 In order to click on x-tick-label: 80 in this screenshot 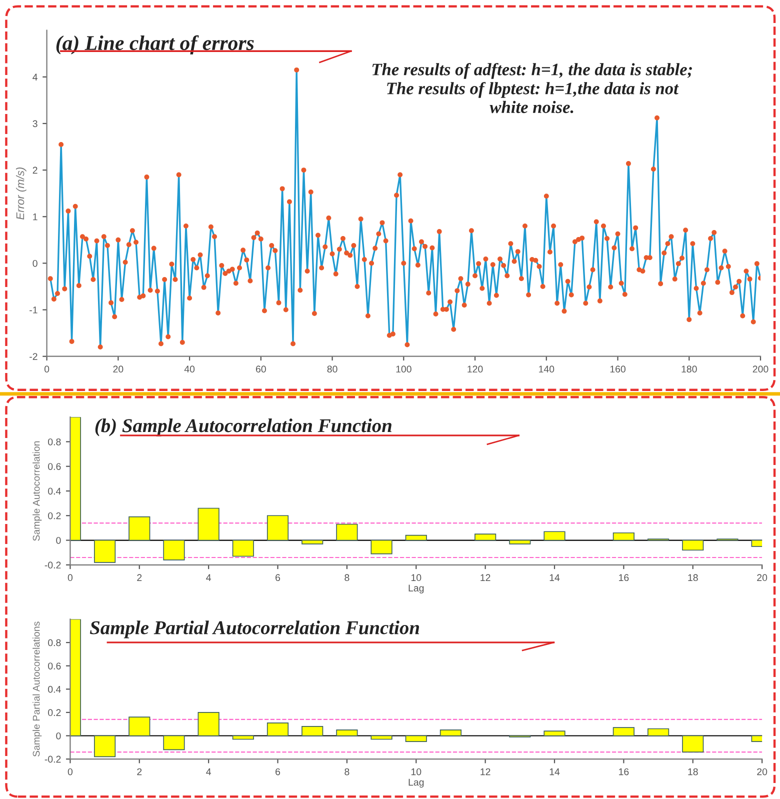, I will do `click(332, 369)`.